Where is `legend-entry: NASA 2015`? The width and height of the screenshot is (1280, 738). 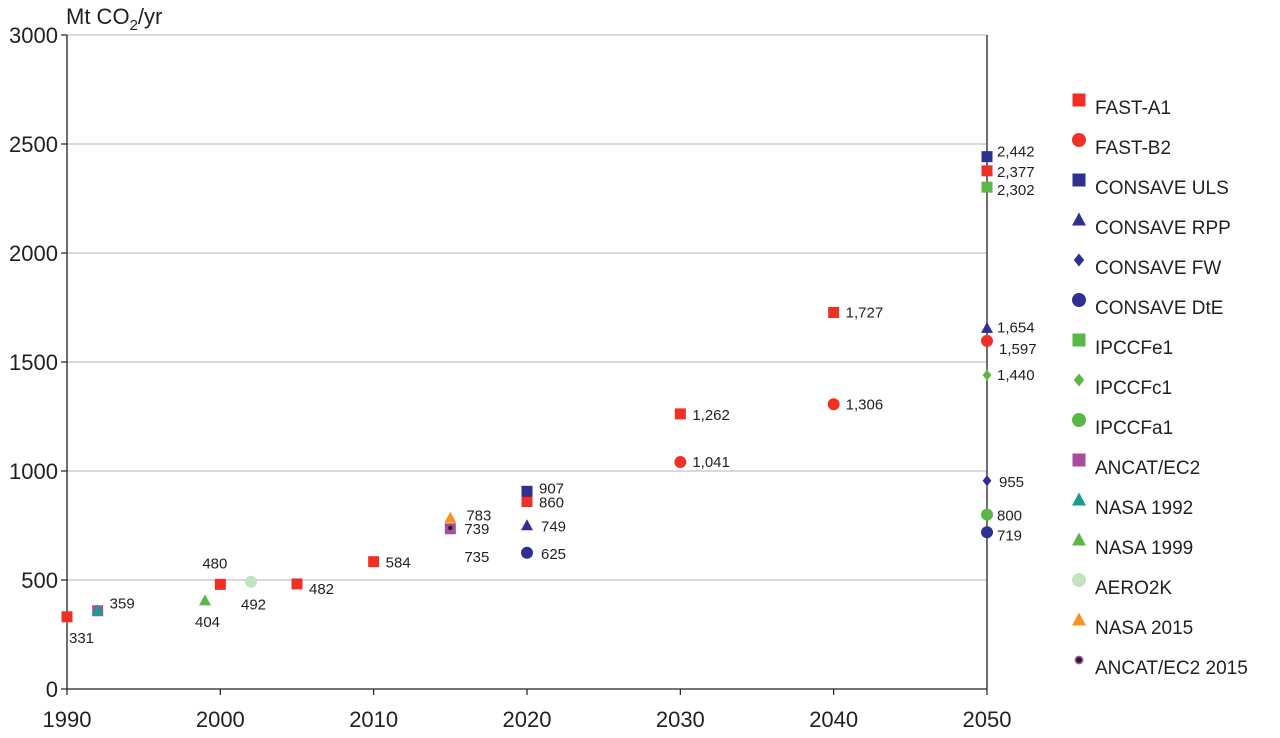
legend-entry: NASA 2015 is located at coordinates (1144, 628).